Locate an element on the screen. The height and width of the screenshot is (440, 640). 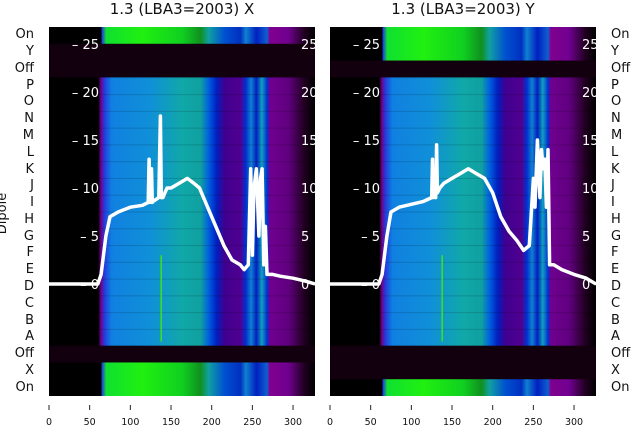
dipole-row-label: O is located at coordinates (616, 102).